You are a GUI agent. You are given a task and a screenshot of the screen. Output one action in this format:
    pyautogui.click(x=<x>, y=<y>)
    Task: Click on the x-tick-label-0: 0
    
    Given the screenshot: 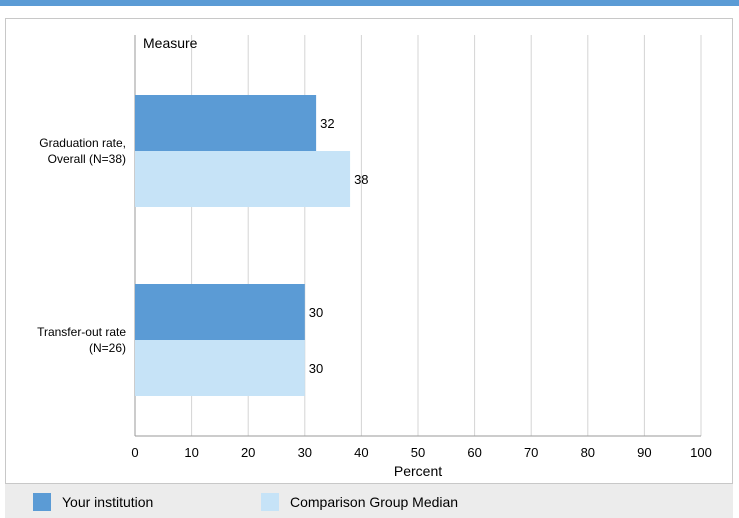 What is the action you would take?
    pyautogui.click(x=134, y=452)
    